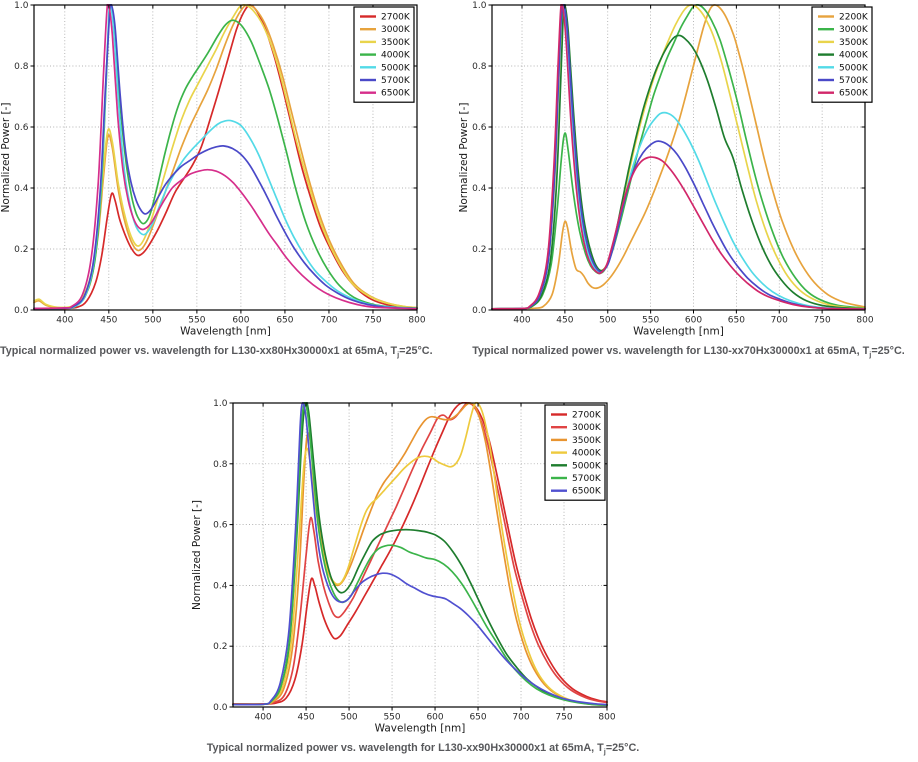 This screenshot has width=918, height=762. I want to click on legend: 2700K 3000K 3500K 4000K 5000K 5700K 6500K, so click(575, 452).